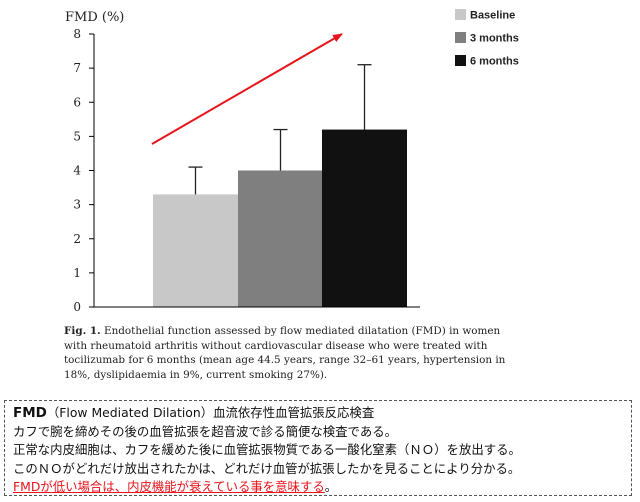  Describe the element at coordinates (77, 307) in the screenshot. I see `y-tick-label-0: 0` at that location.